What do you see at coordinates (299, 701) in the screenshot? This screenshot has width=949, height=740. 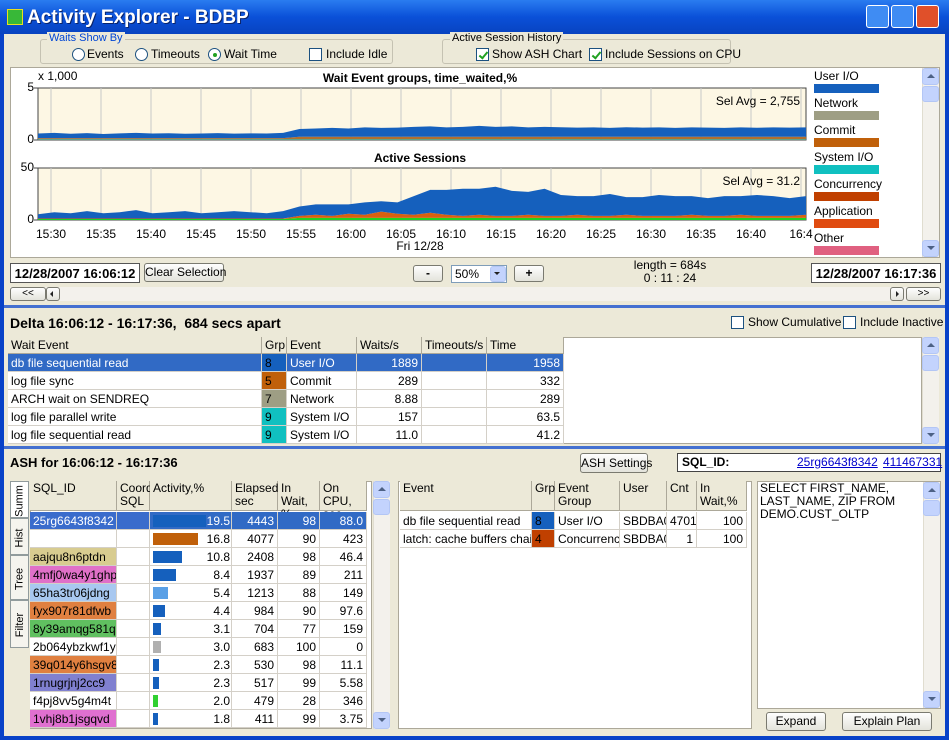 I see `table-cell: 28` at bounding box center [299, 701].